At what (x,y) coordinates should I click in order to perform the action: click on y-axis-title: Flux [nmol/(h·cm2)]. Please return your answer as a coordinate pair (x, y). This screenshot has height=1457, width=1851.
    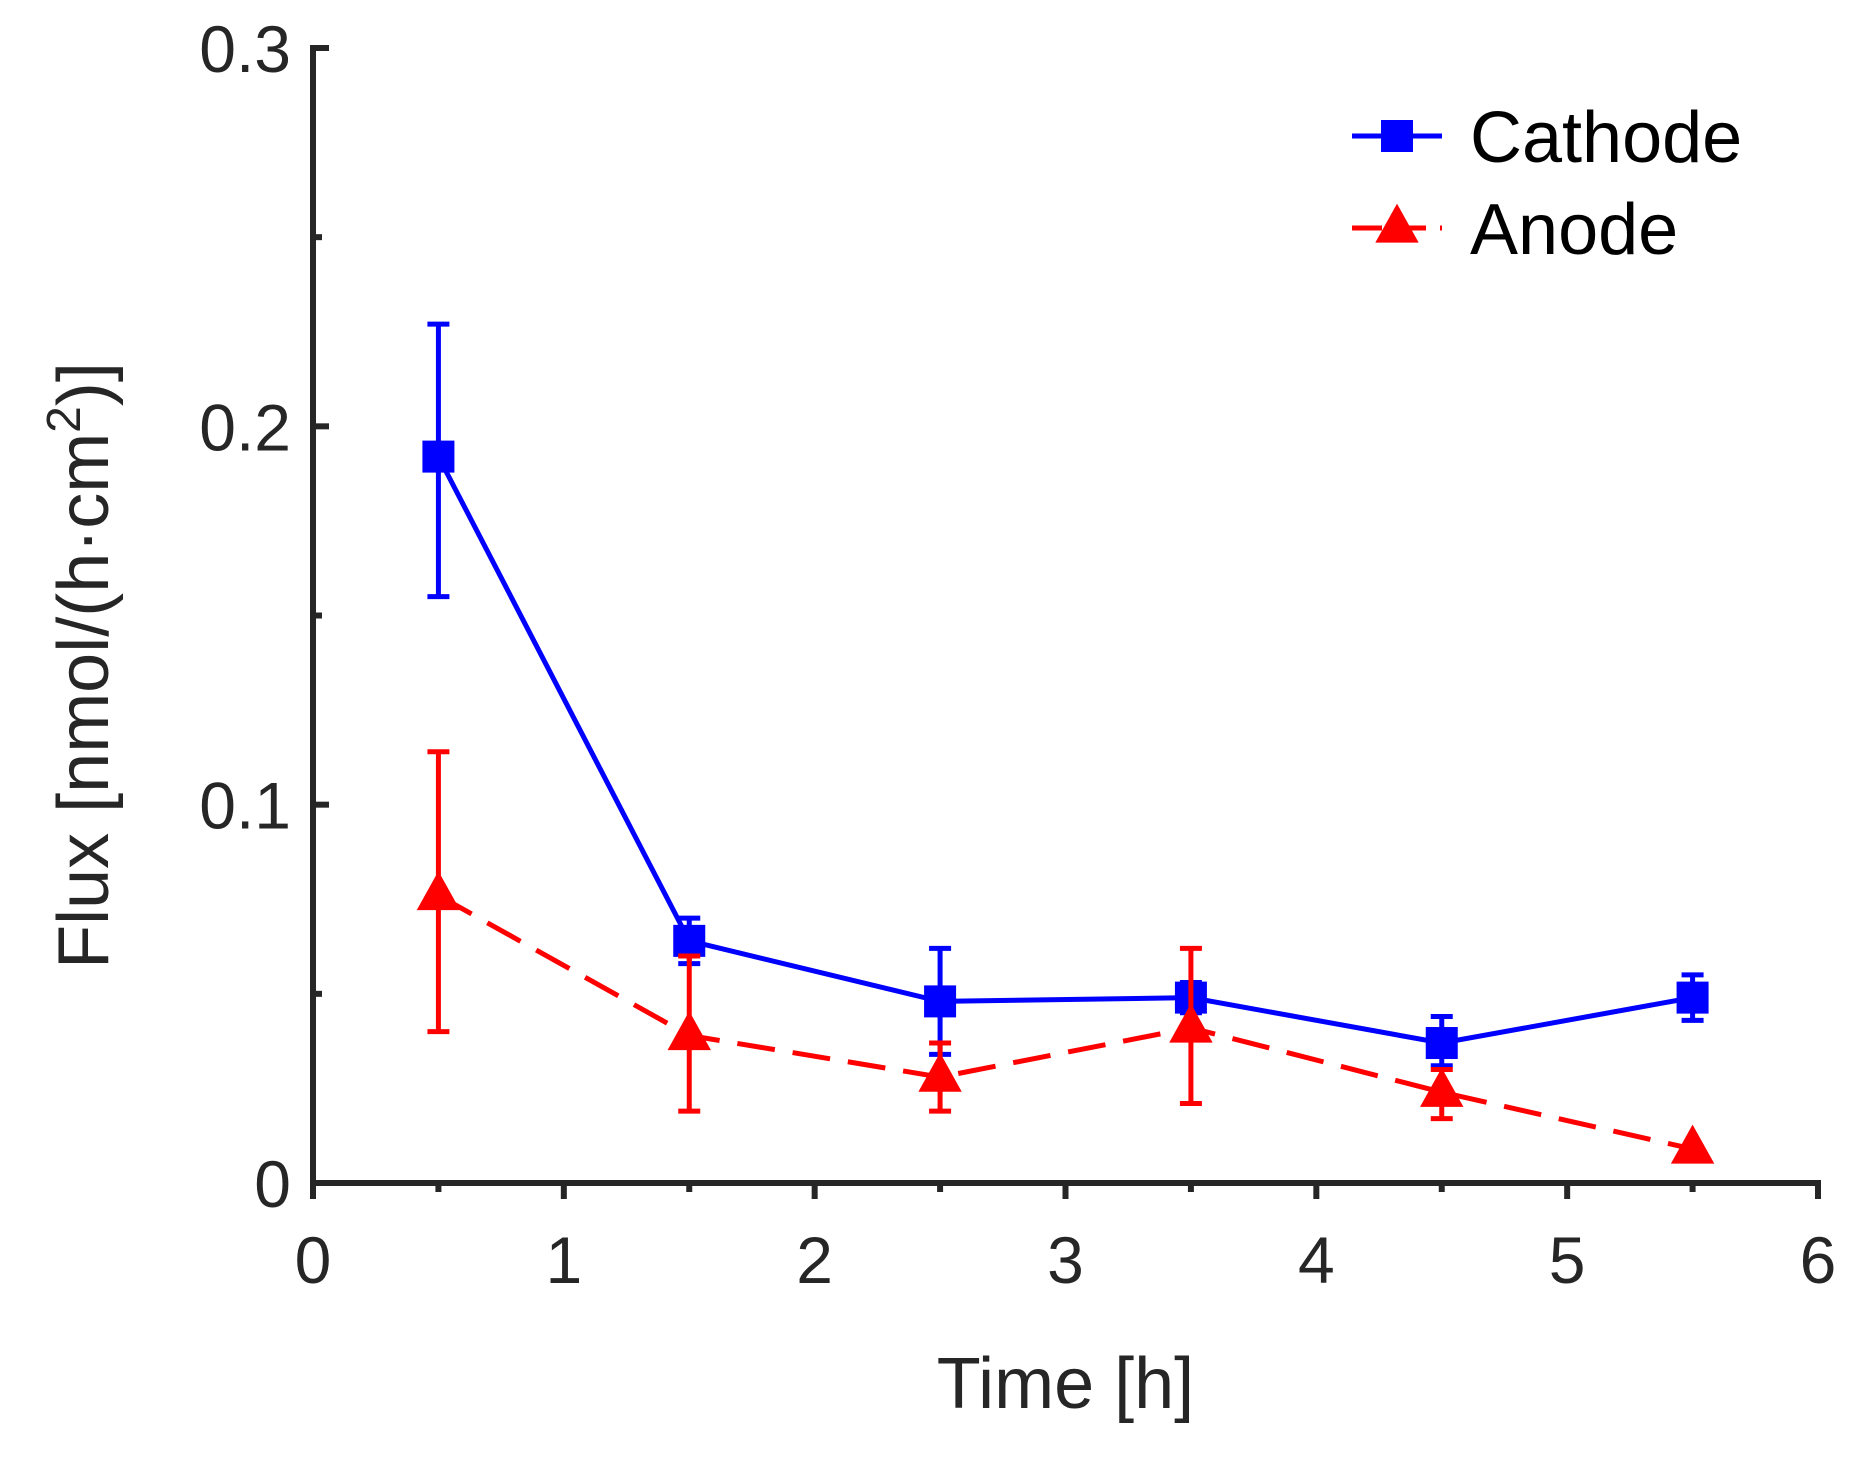
    Looking at the image, I should click on (81, 665).